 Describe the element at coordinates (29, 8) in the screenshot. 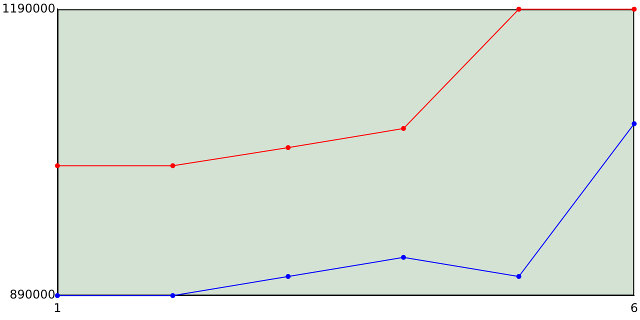

I see `y-tick-label: 1190000` at that location.